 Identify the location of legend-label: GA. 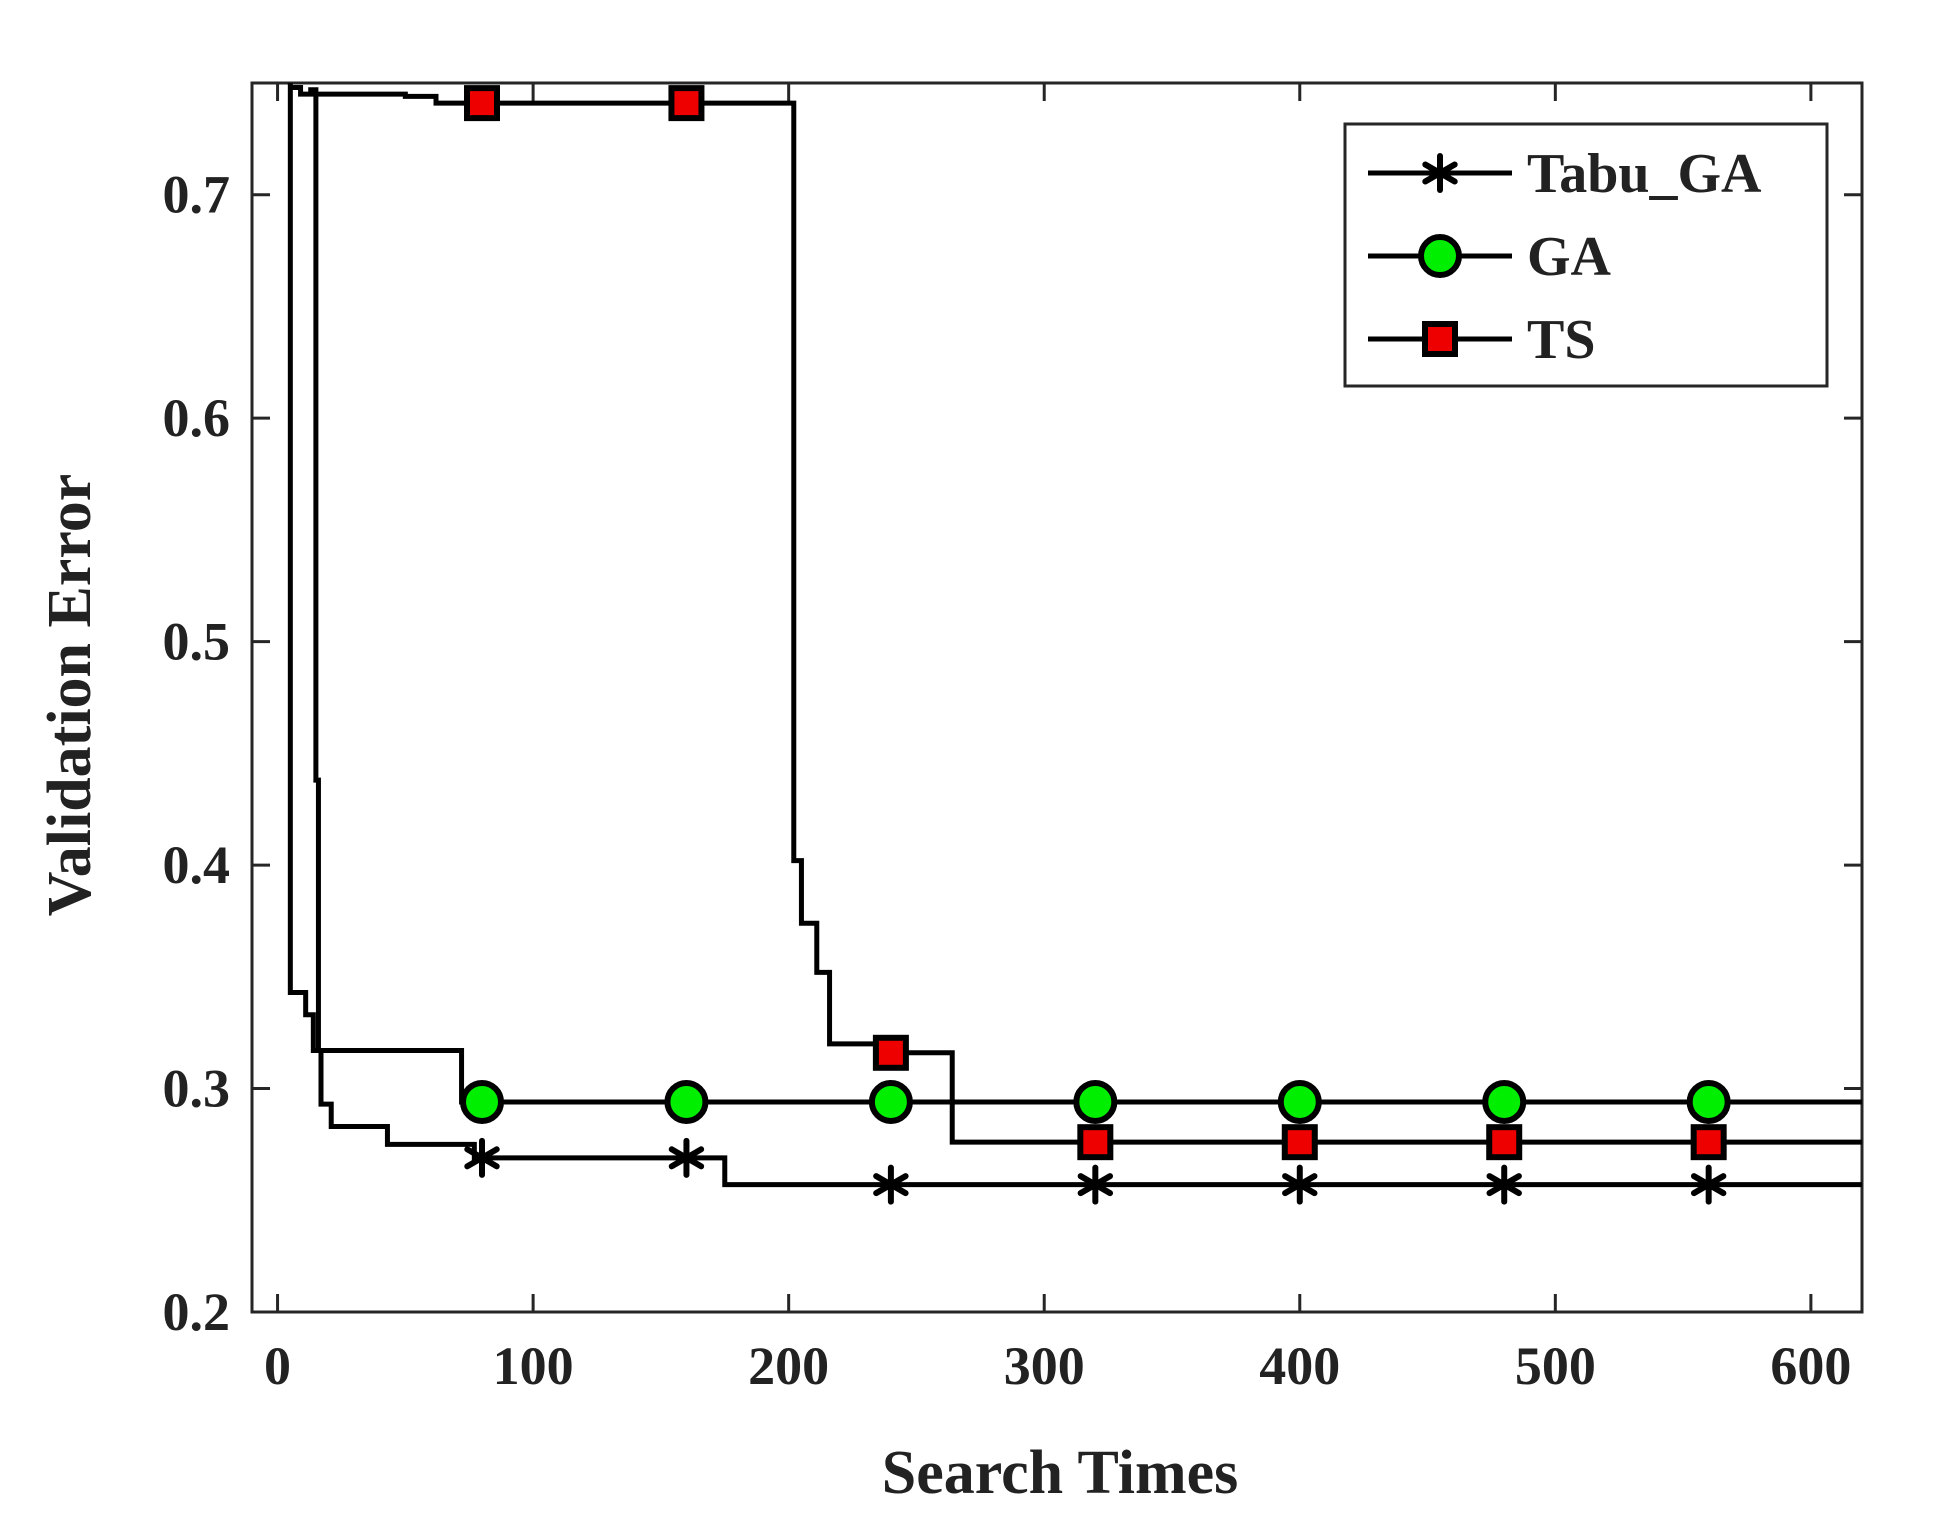
(1569, 257).